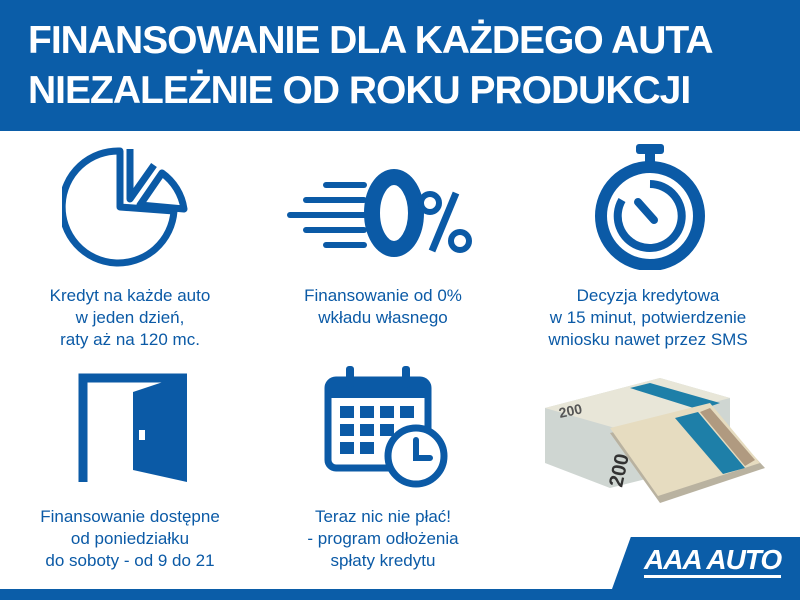  What do you see at coordinates (400, 594) in the screenshot?
I see `bottom-strip` at bounding box center [400, 594].